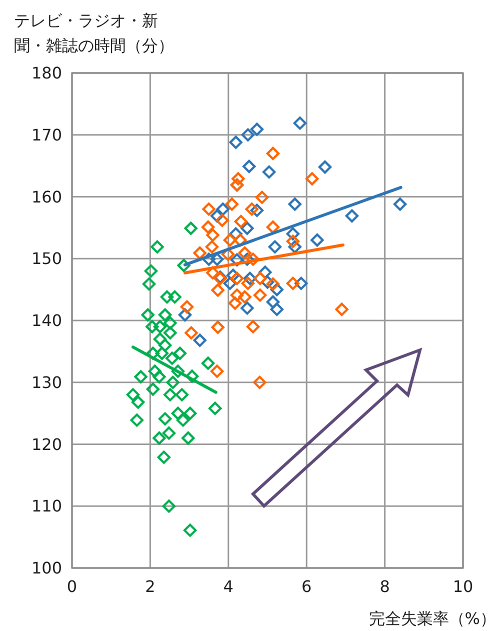  What do you see at coordinates (94, 33) in the screenshot?
I see `y-axis-title: テレビ・ラジオ・新聞・雑誌の時間（分）` at bounding box center [94, 33].